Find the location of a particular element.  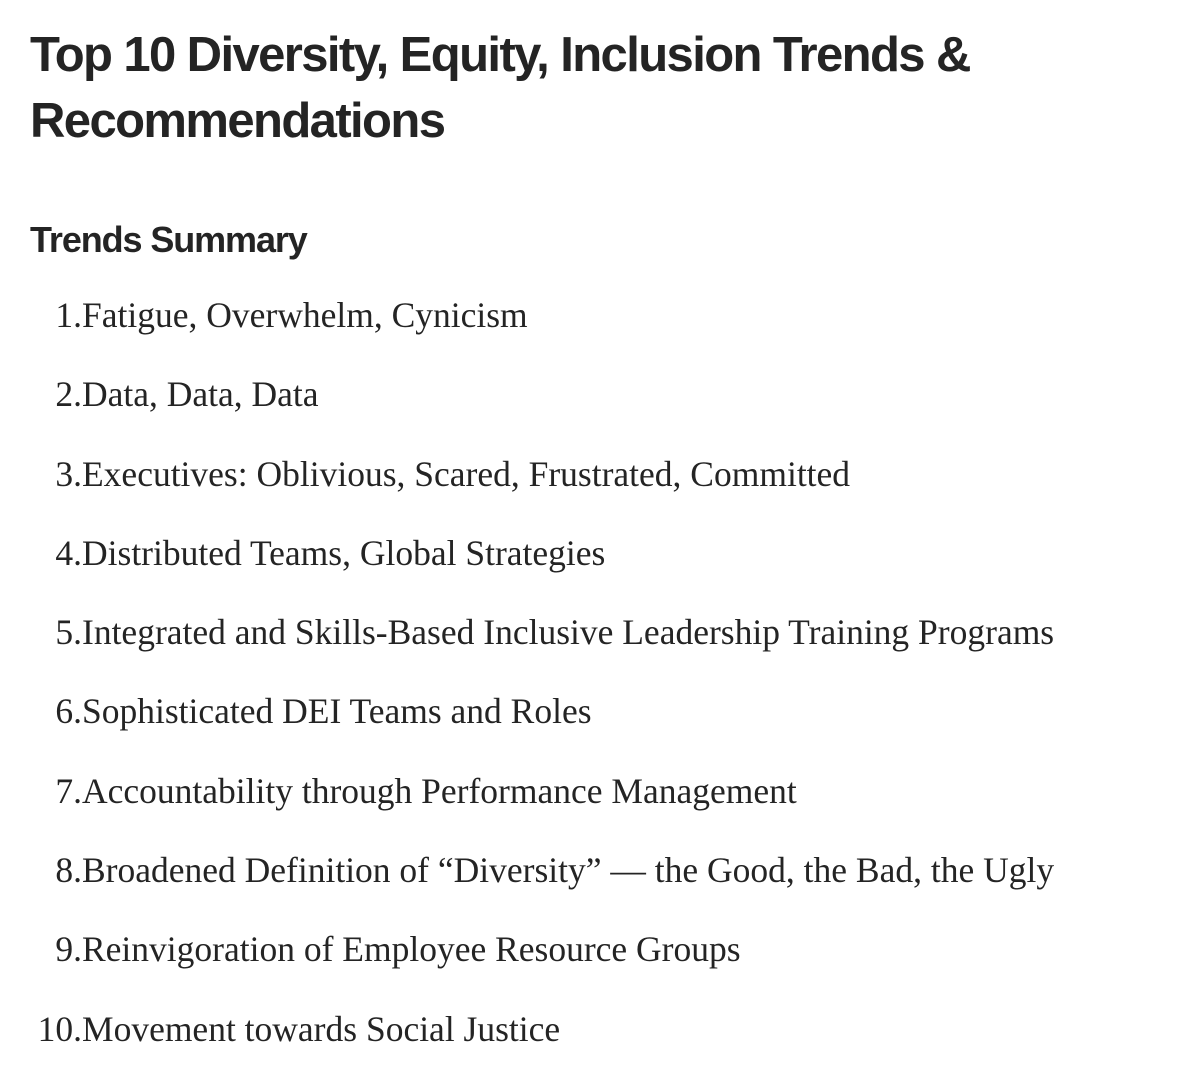

list-item: 4. Distributed Teams, Global Strategies is located at coordinates (605, 569).